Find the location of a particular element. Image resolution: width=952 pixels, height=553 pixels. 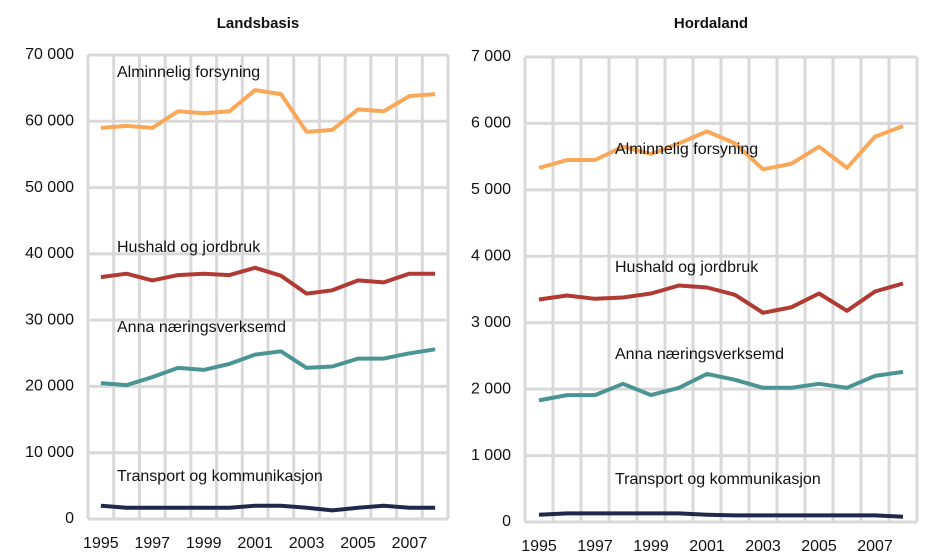

y-tick-label: 50 000 is located at coordinates (49, 187).